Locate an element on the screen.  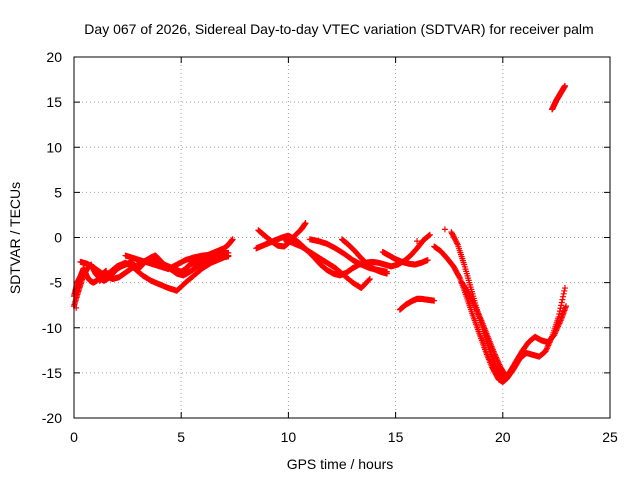
x-tick-label: 25 is located at coordinates (610, 437).